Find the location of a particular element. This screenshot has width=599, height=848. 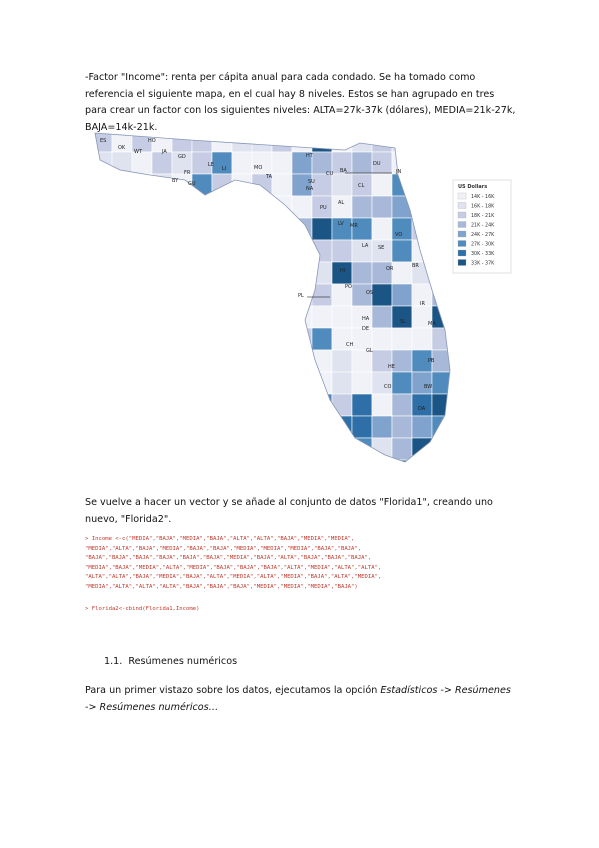

county-label: LV is located at coordinates (341, 224).